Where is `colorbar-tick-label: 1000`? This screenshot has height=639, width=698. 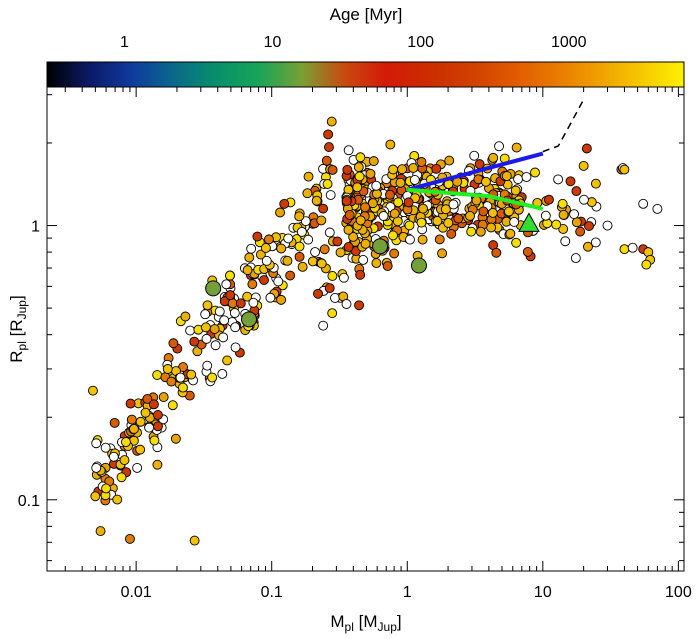
colorbar-tick-label: 1000 is located at coordinates (569, 42).